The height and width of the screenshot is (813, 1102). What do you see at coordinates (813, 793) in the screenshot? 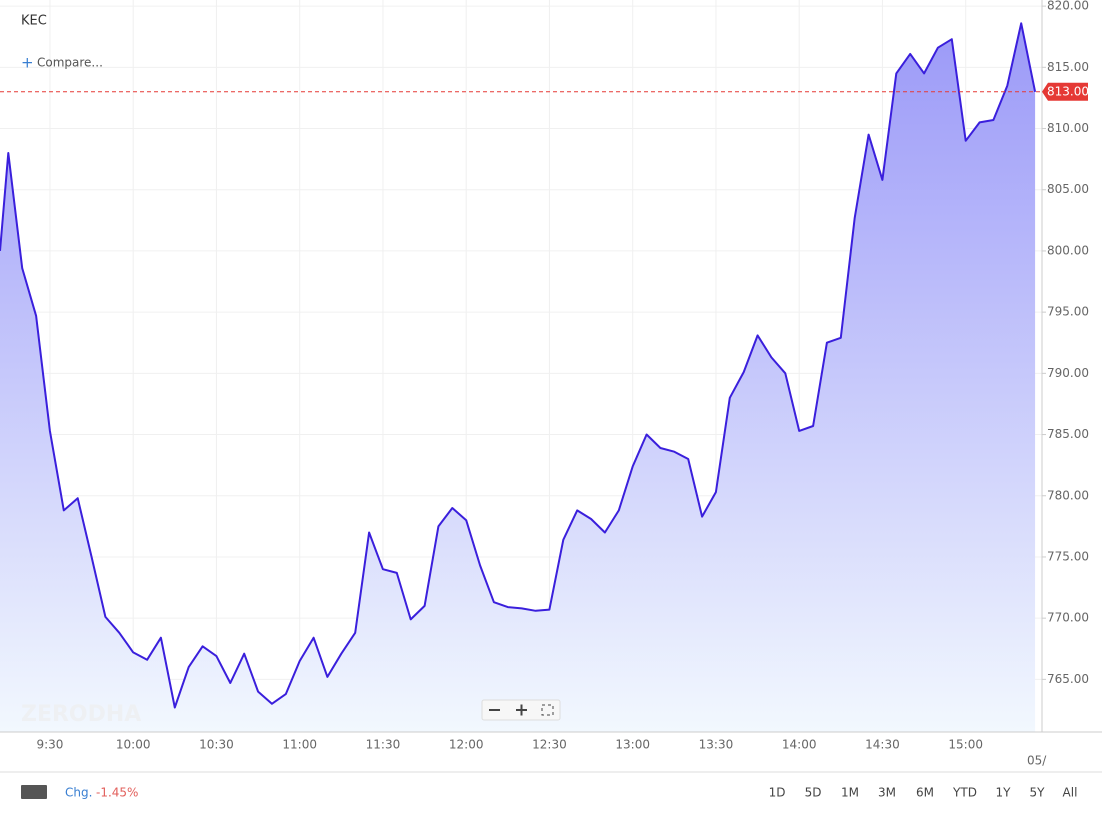
I see `range-button: 5D` at bounding box center [813, 793].